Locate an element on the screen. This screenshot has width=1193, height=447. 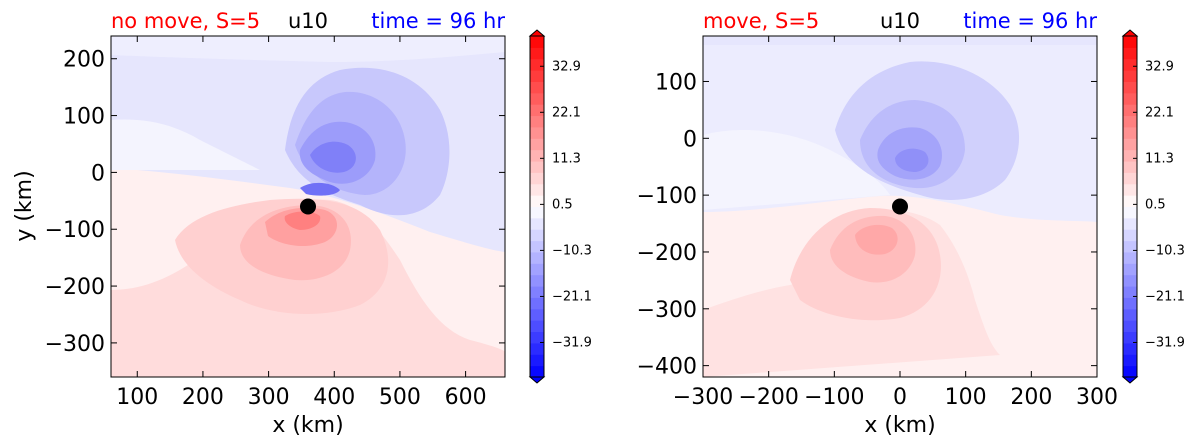
title-left: no move, S=5 is located at coordinates (185, 21).